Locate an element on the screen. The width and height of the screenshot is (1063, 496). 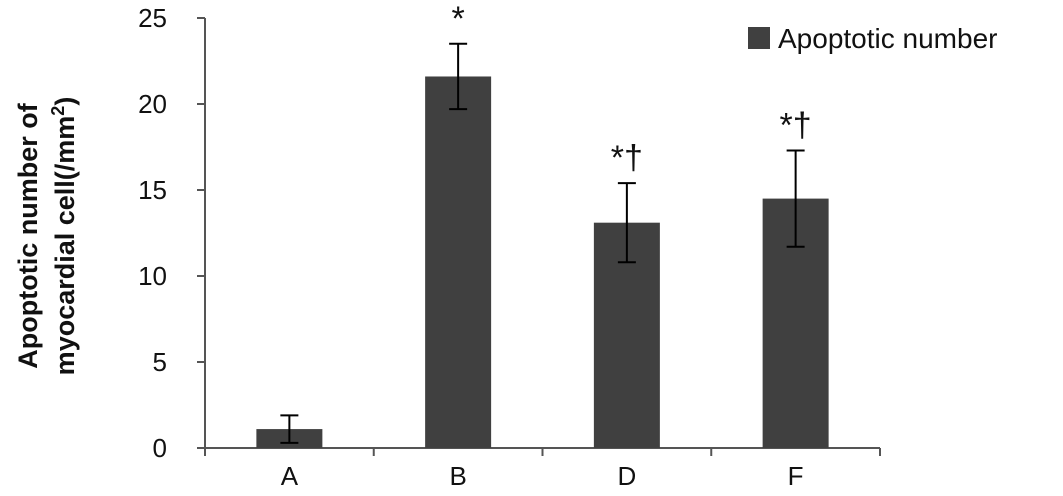
legend: Apoptotic number is located at coordinates (872, 38).